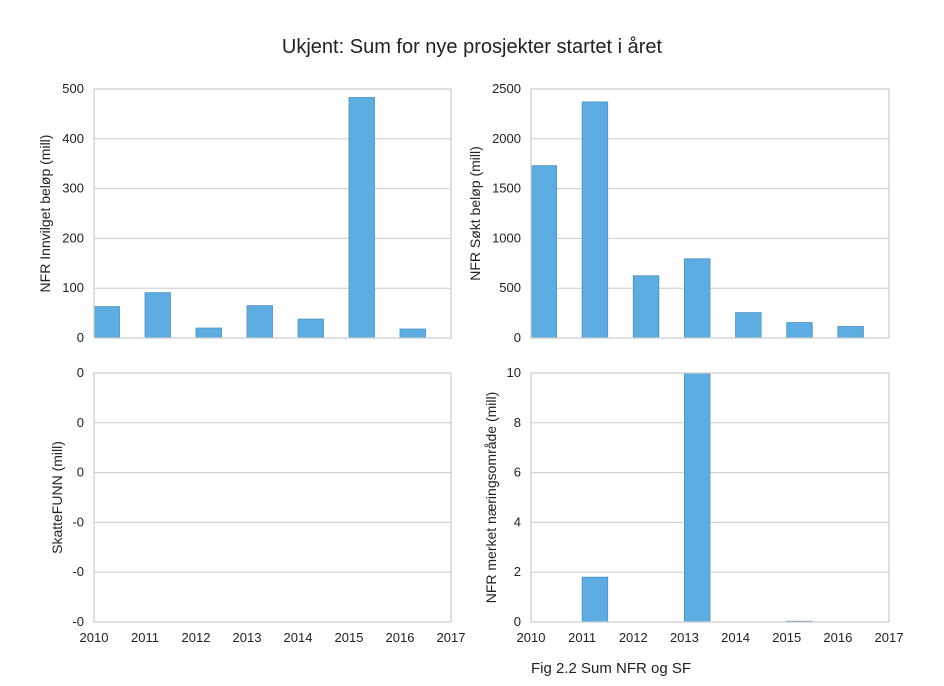 Image resolution: width=944 pixels, height=686 pixels. I want to click on ytick-label-2-5: 0, so click(80, 372).